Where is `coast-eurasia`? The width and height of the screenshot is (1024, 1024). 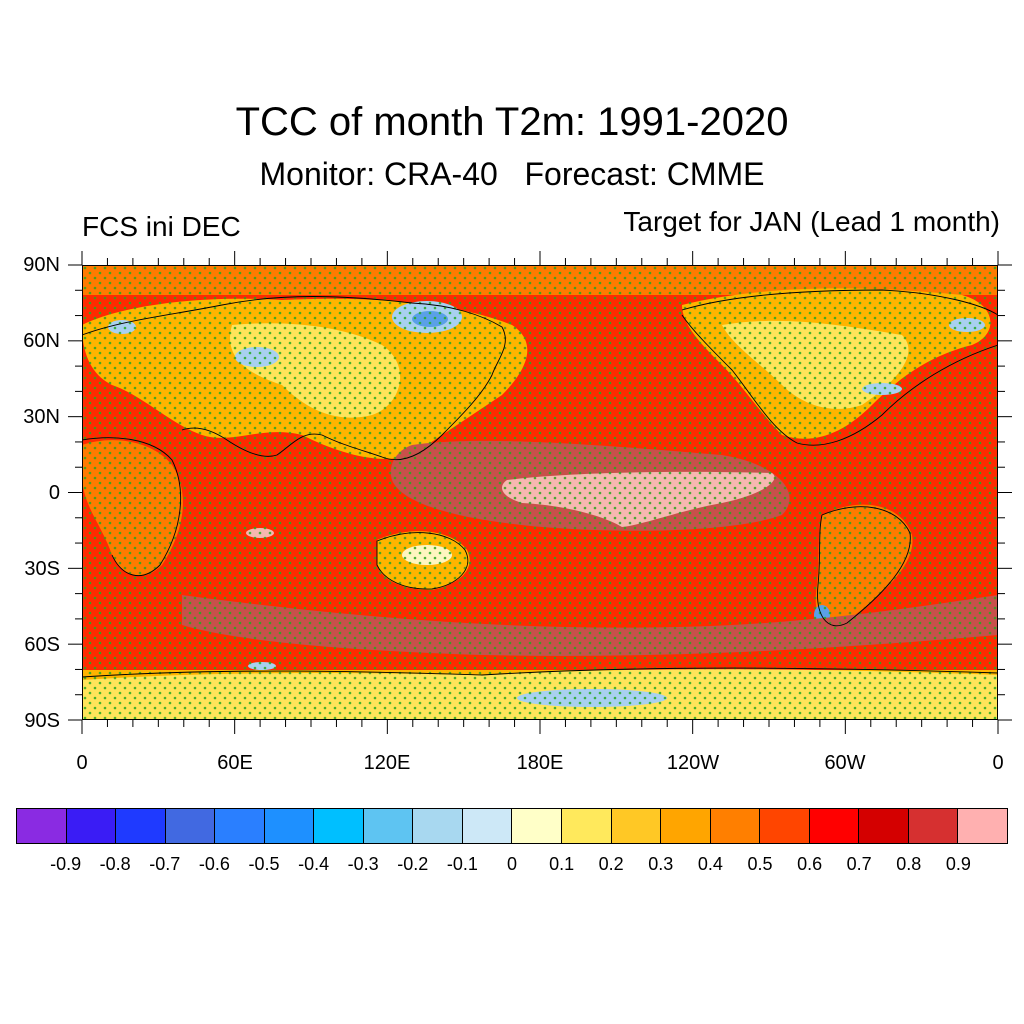 coast-eurasia is located at coordinates (294, 378).